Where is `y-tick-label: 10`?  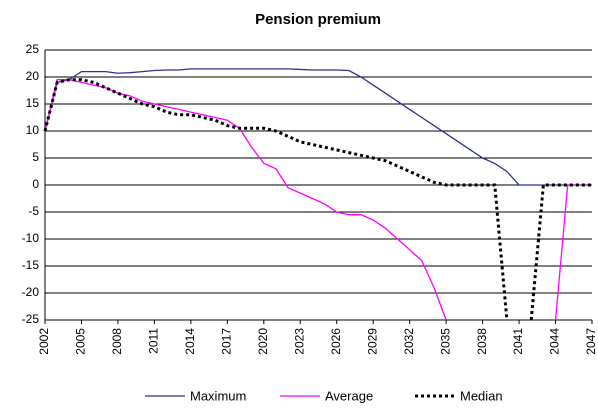 y-tick-label: 10 is located at coordinates (33, 130).